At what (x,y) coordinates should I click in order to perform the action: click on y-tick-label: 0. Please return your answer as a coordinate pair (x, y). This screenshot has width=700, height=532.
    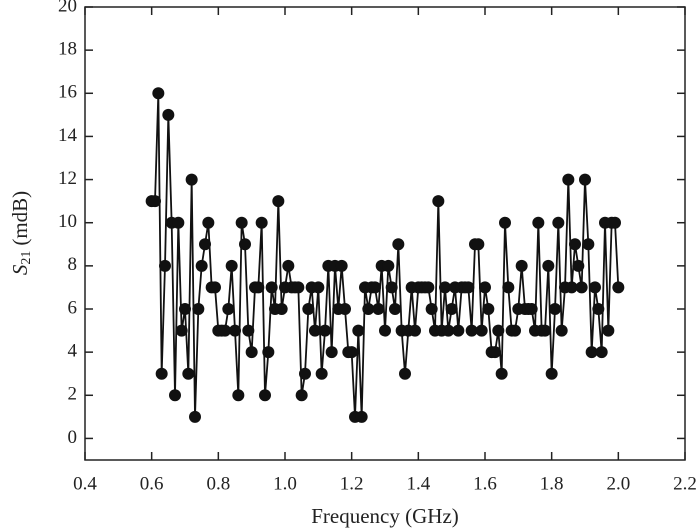
    Looking at the image, I should click on (73, 437).